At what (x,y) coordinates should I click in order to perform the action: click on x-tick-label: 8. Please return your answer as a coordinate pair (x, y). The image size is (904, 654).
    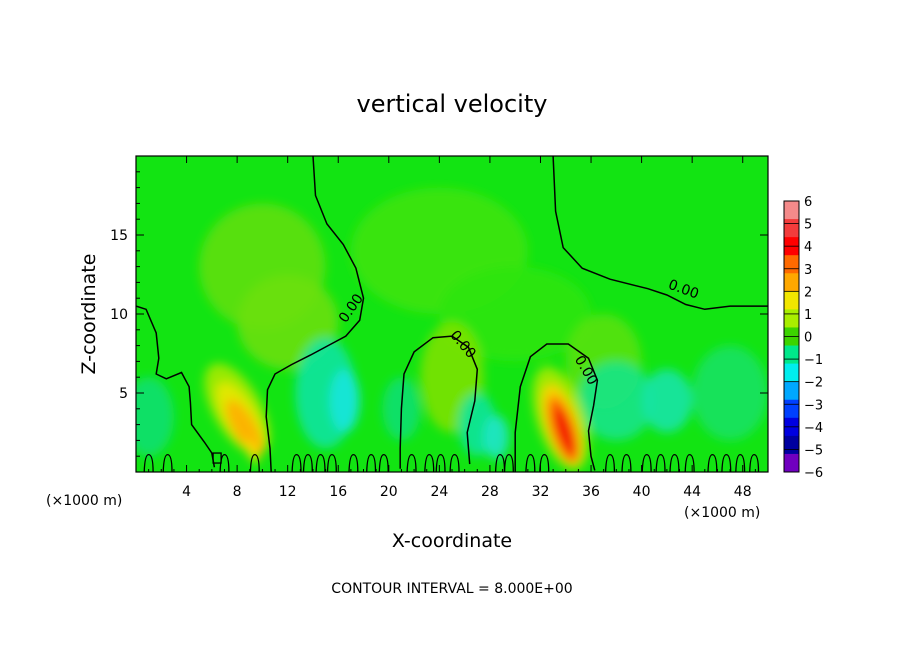
    Looking at the image, I should click on (237, 492).